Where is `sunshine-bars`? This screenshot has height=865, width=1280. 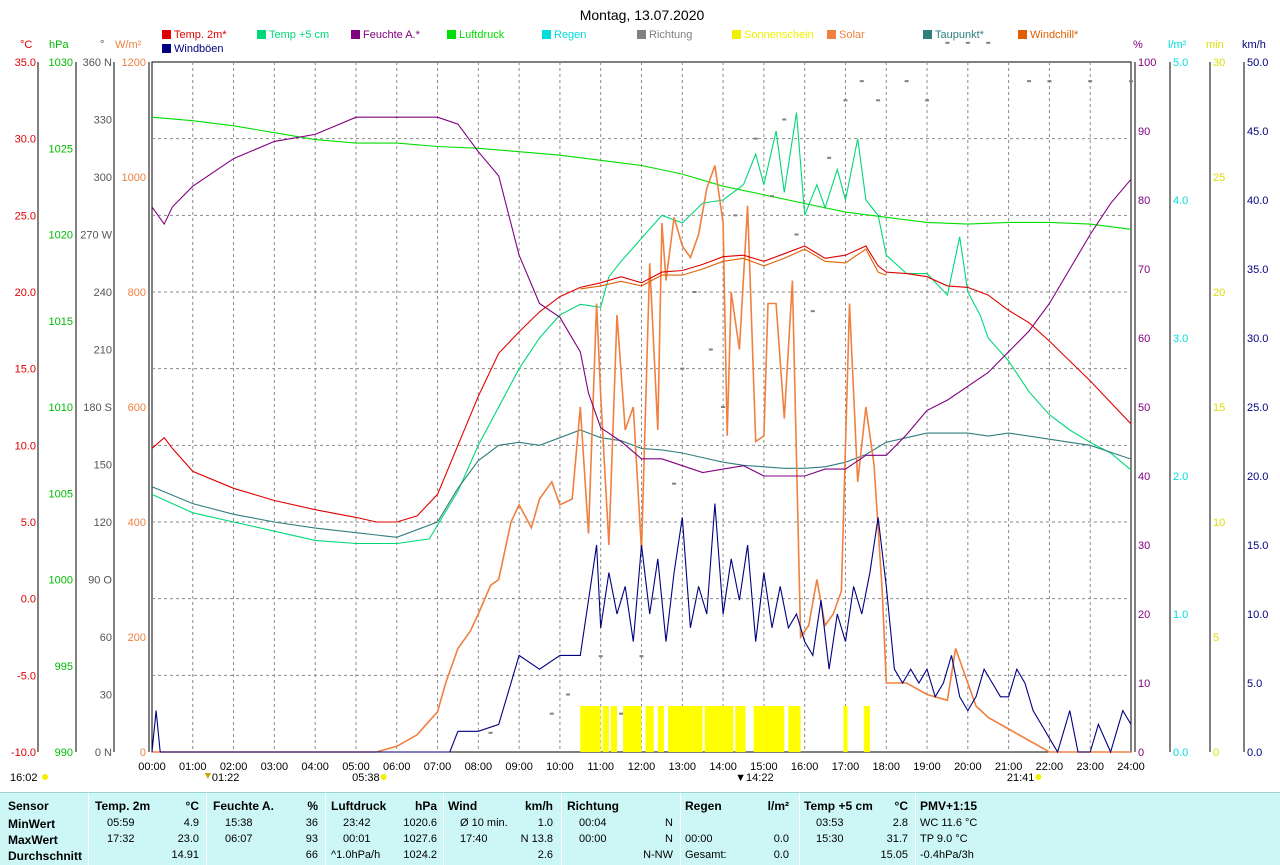 sunshine-bars is located at coordinates (725, 729).